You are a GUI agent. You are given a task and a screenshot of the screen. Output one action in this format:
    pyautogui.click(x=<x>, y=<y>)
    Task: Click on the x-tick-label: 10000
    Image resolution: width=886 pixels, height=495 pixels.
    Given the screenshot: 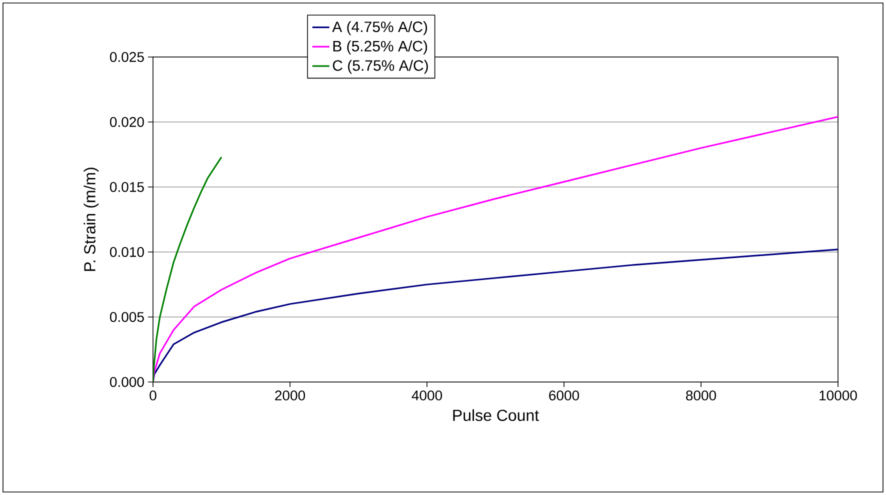 What is the action you would take?
    pyautogui.click(x=838, y=395)
    